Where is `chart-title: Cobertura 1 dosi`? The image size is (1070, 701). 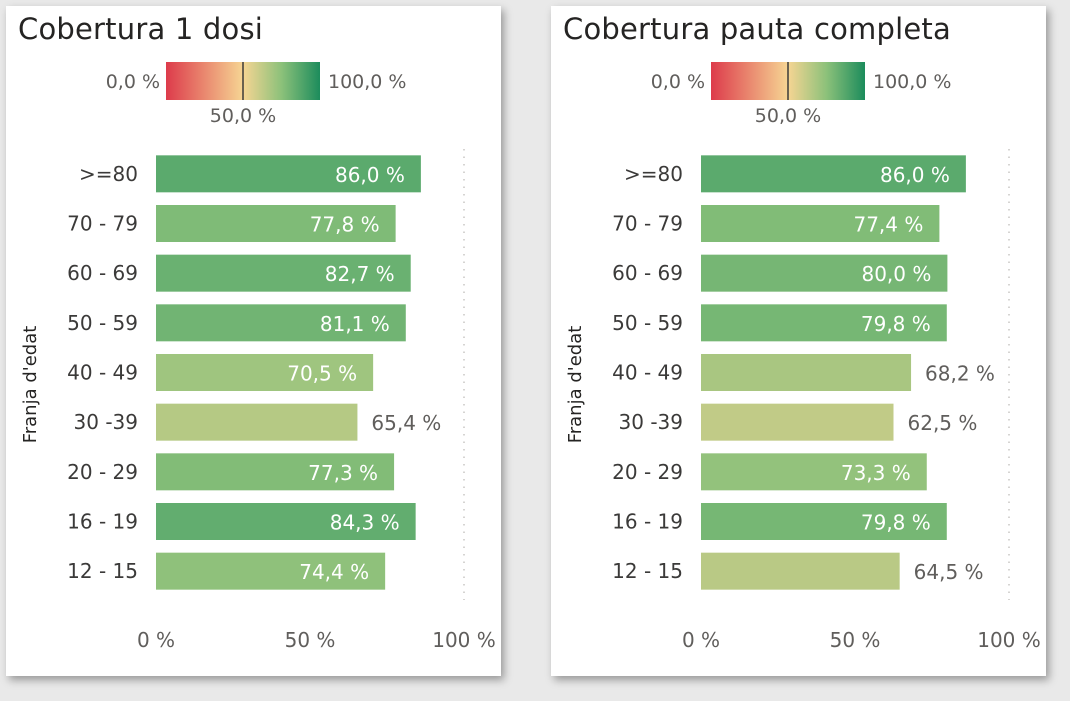
chart-title: Cobertura 1 dosi is located at coordinates (141, 29).